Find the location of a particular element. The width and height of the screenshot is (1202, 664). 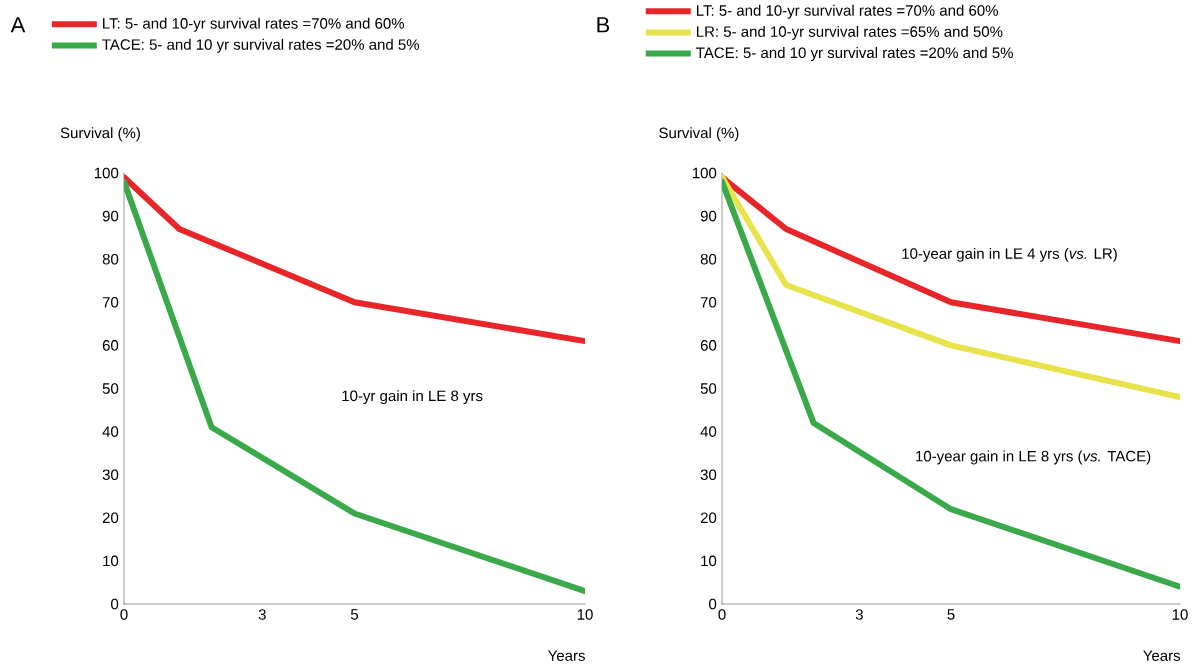

annotation: 10-year gain in LE 8 yrs (vs. TACE) is located at coordinates (1033, 457).